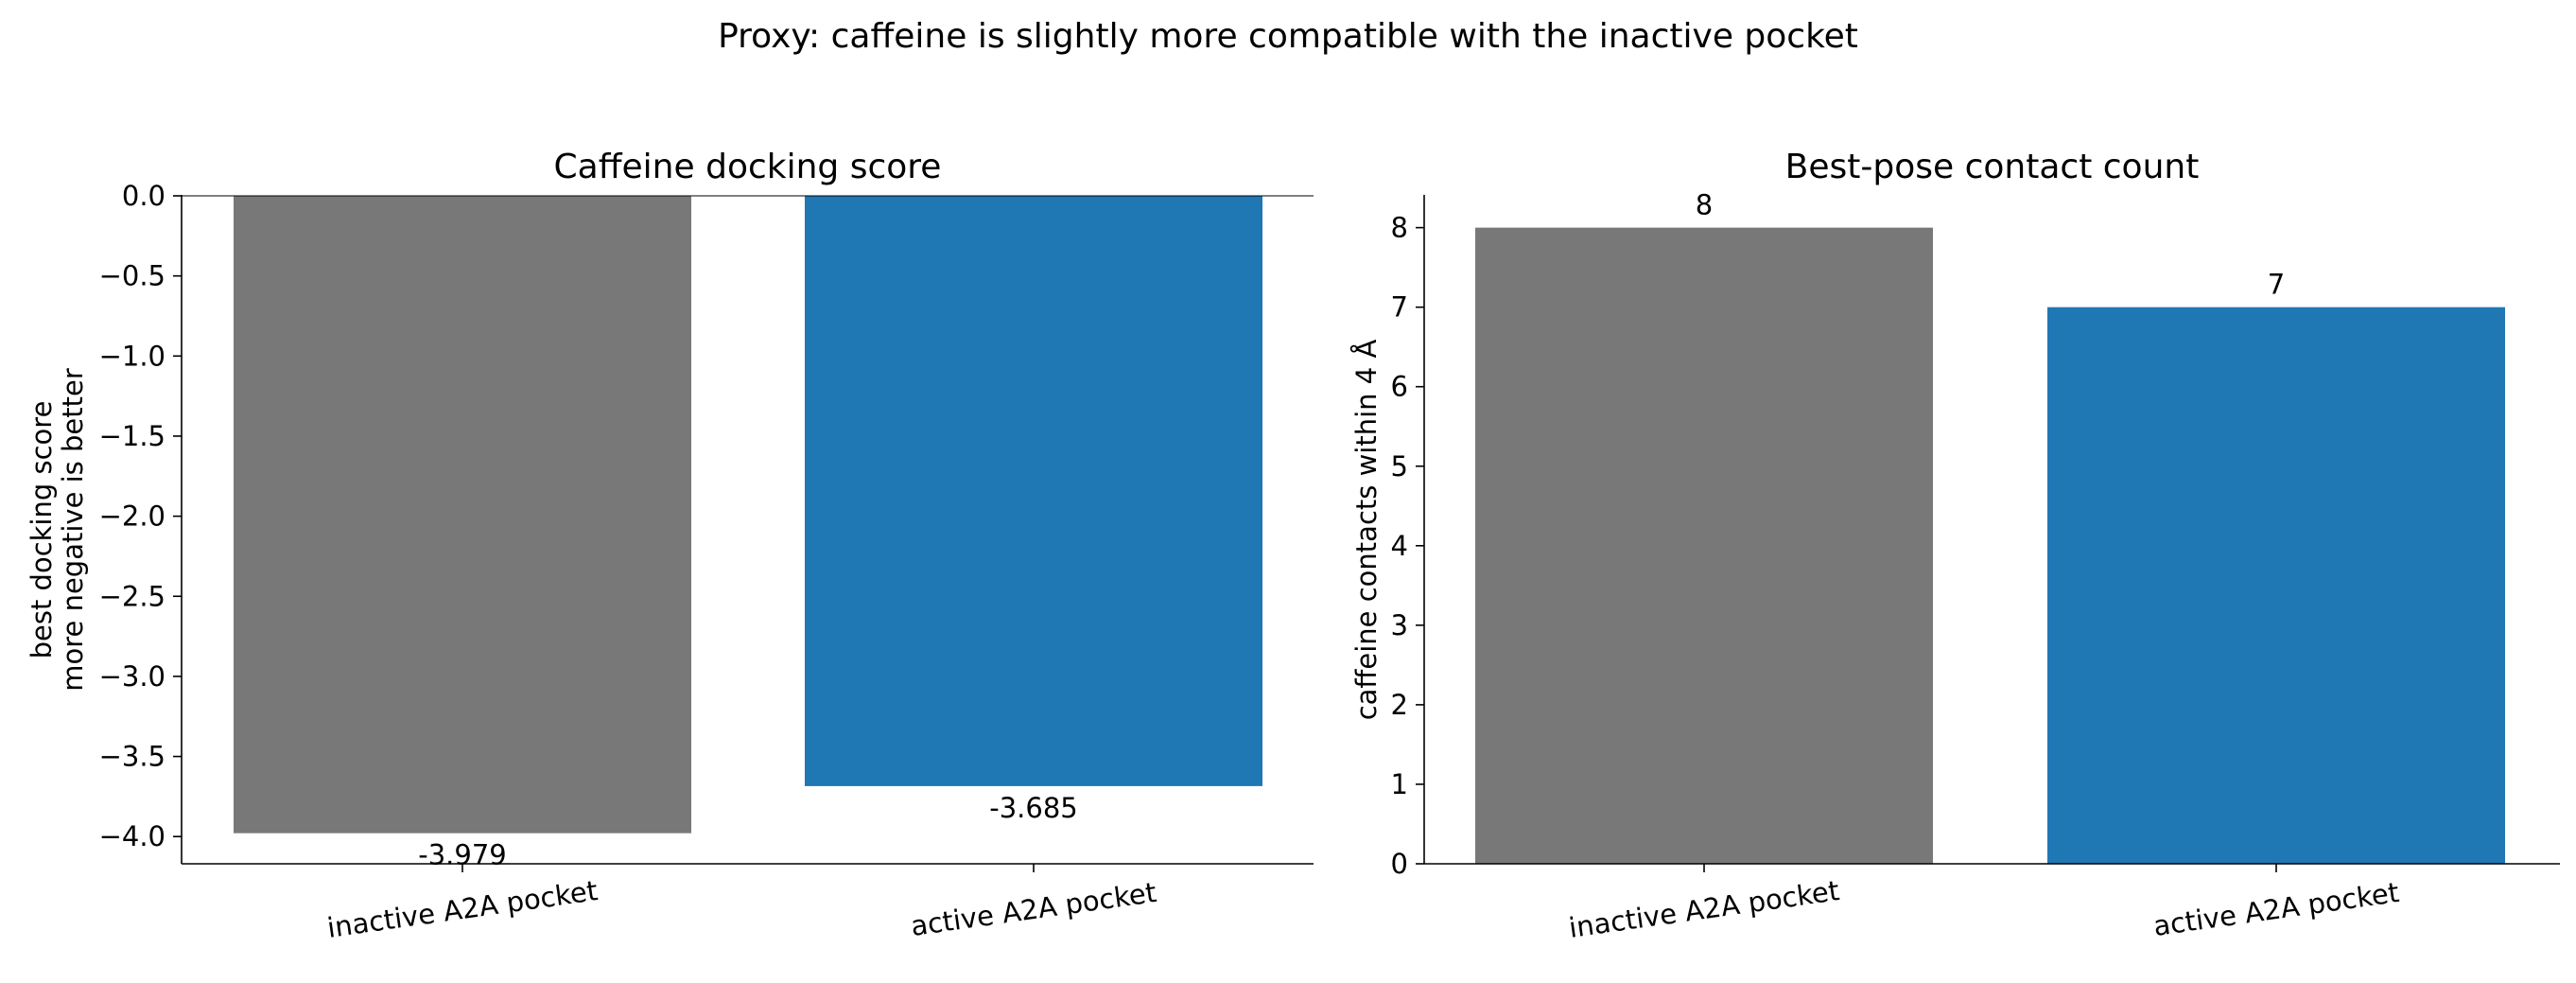  What do you see at coordinates (1033, 808) in the screenshot?
I see `bar-value-label: -3.685` at bounding box center [1033, 808].